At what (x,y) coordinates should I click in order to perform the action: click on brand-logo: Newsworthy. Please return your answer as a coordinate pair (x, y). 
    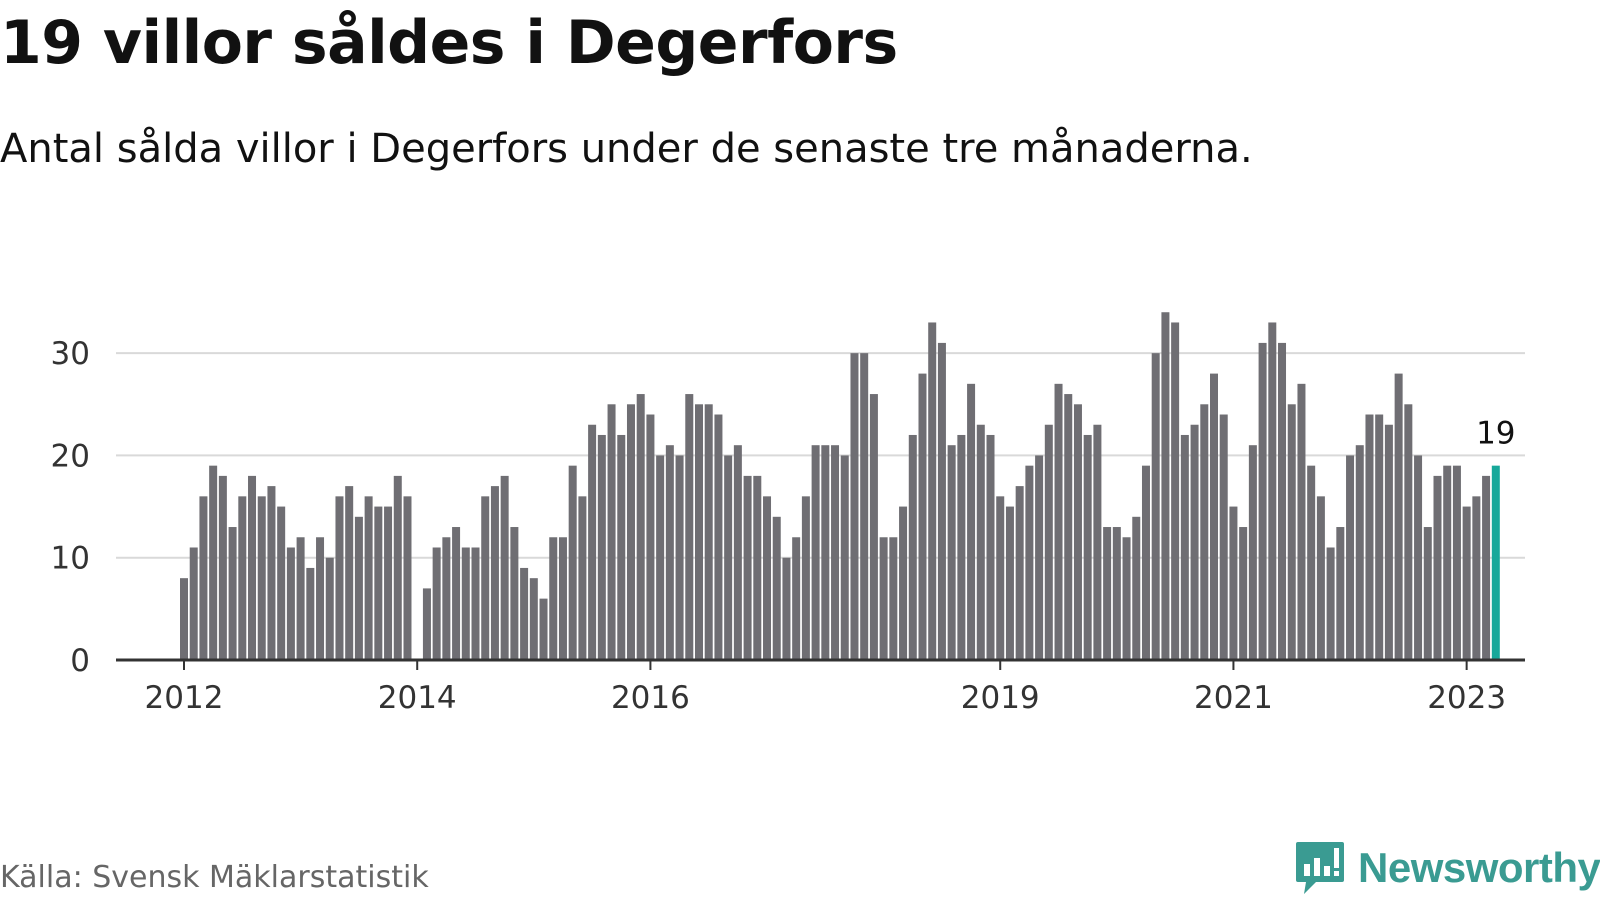
    Looking at the image, I should click on (1447, 868).